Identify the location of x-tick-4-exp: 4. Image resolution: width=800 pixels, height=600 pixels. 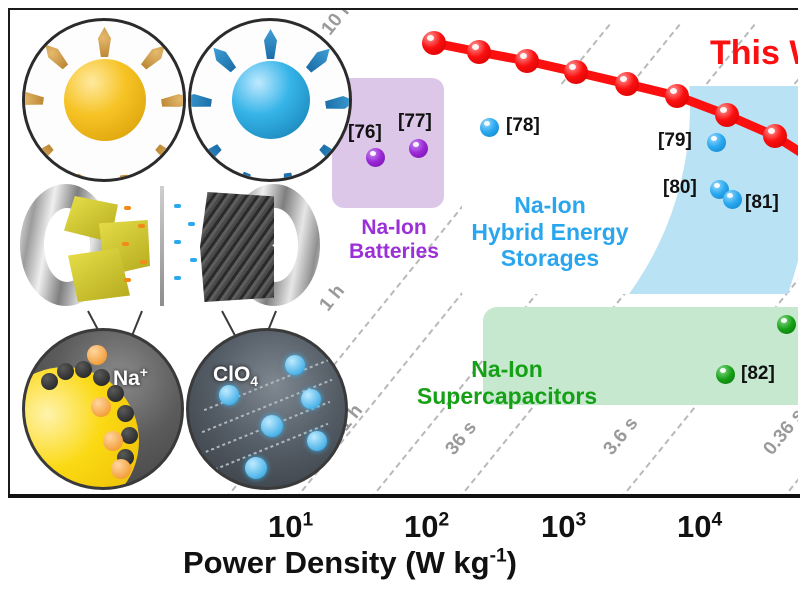
(717, 520).